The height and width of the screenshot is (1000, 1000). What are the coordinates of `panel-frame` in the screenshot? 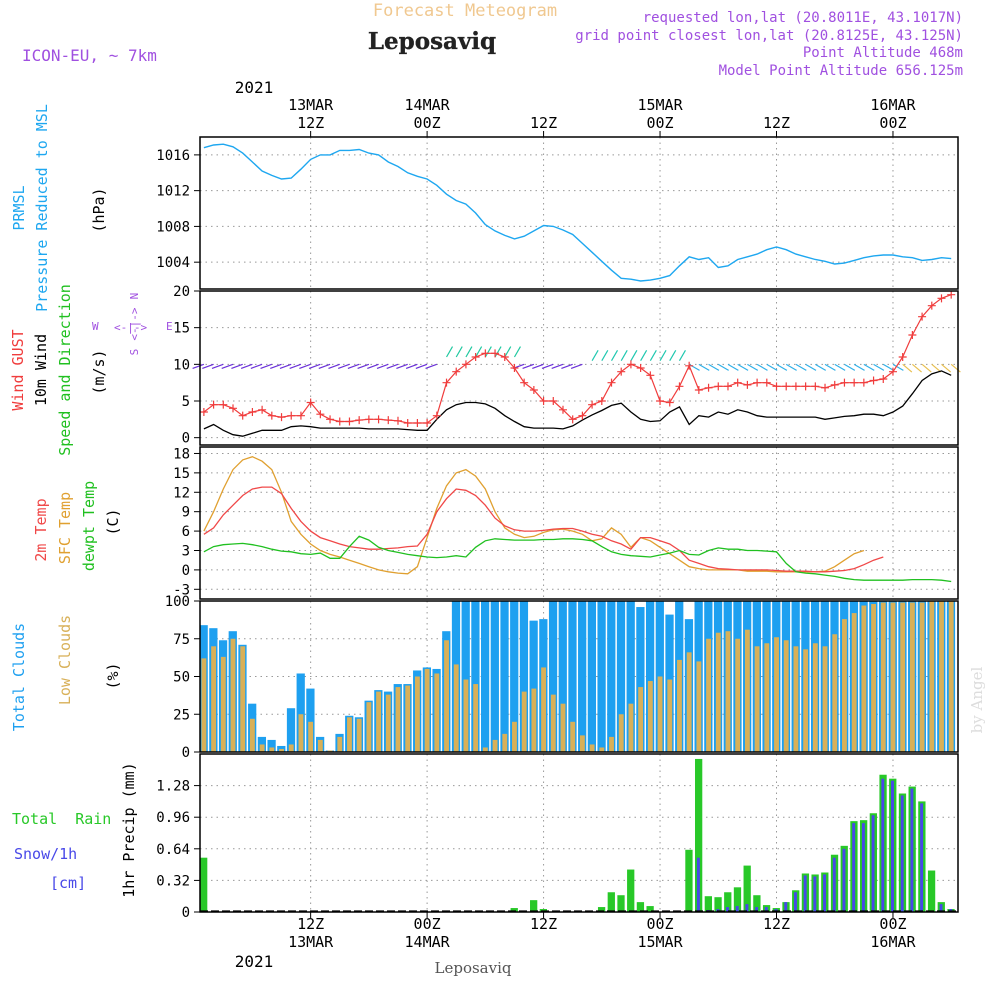 It's located at (579, 676).